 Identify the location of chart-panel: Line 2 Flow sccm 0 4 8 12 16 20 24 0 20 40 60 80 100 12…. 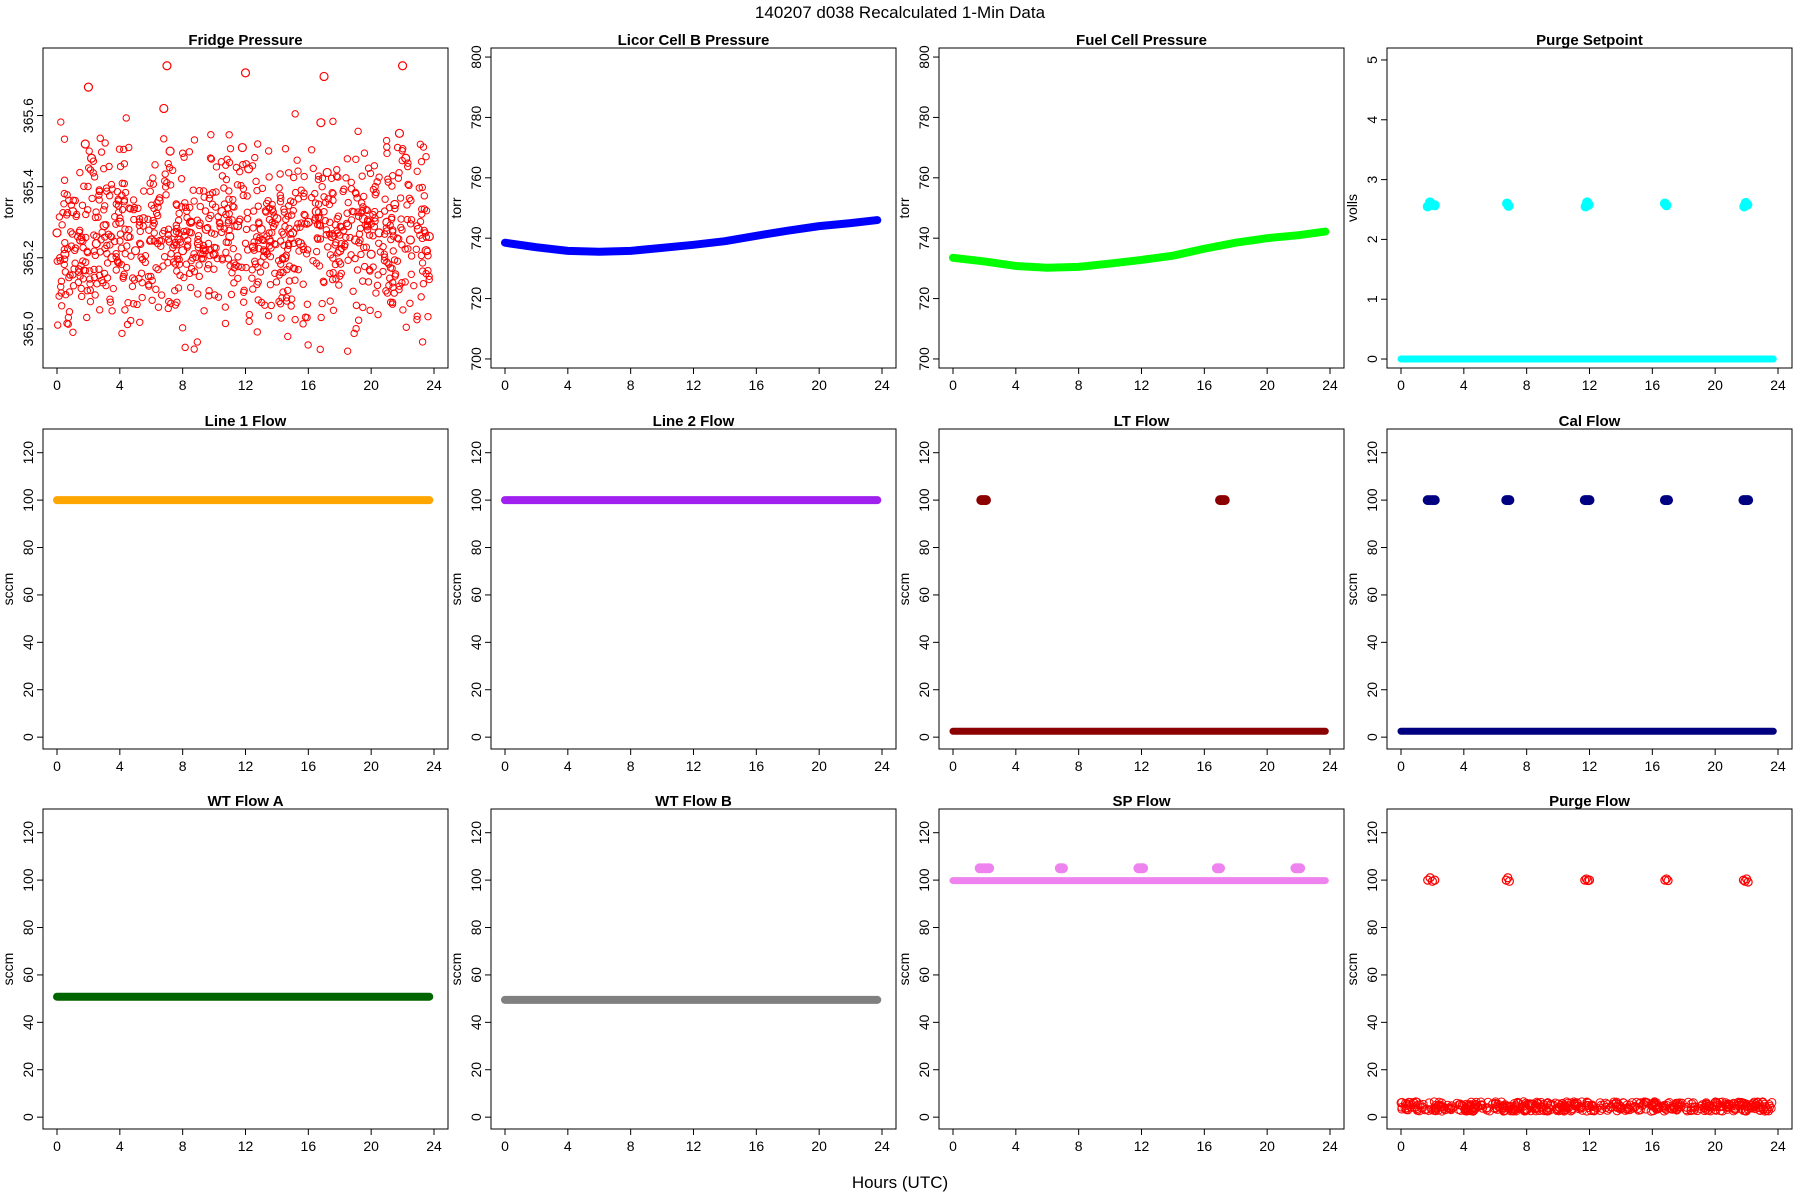
(672, 593).